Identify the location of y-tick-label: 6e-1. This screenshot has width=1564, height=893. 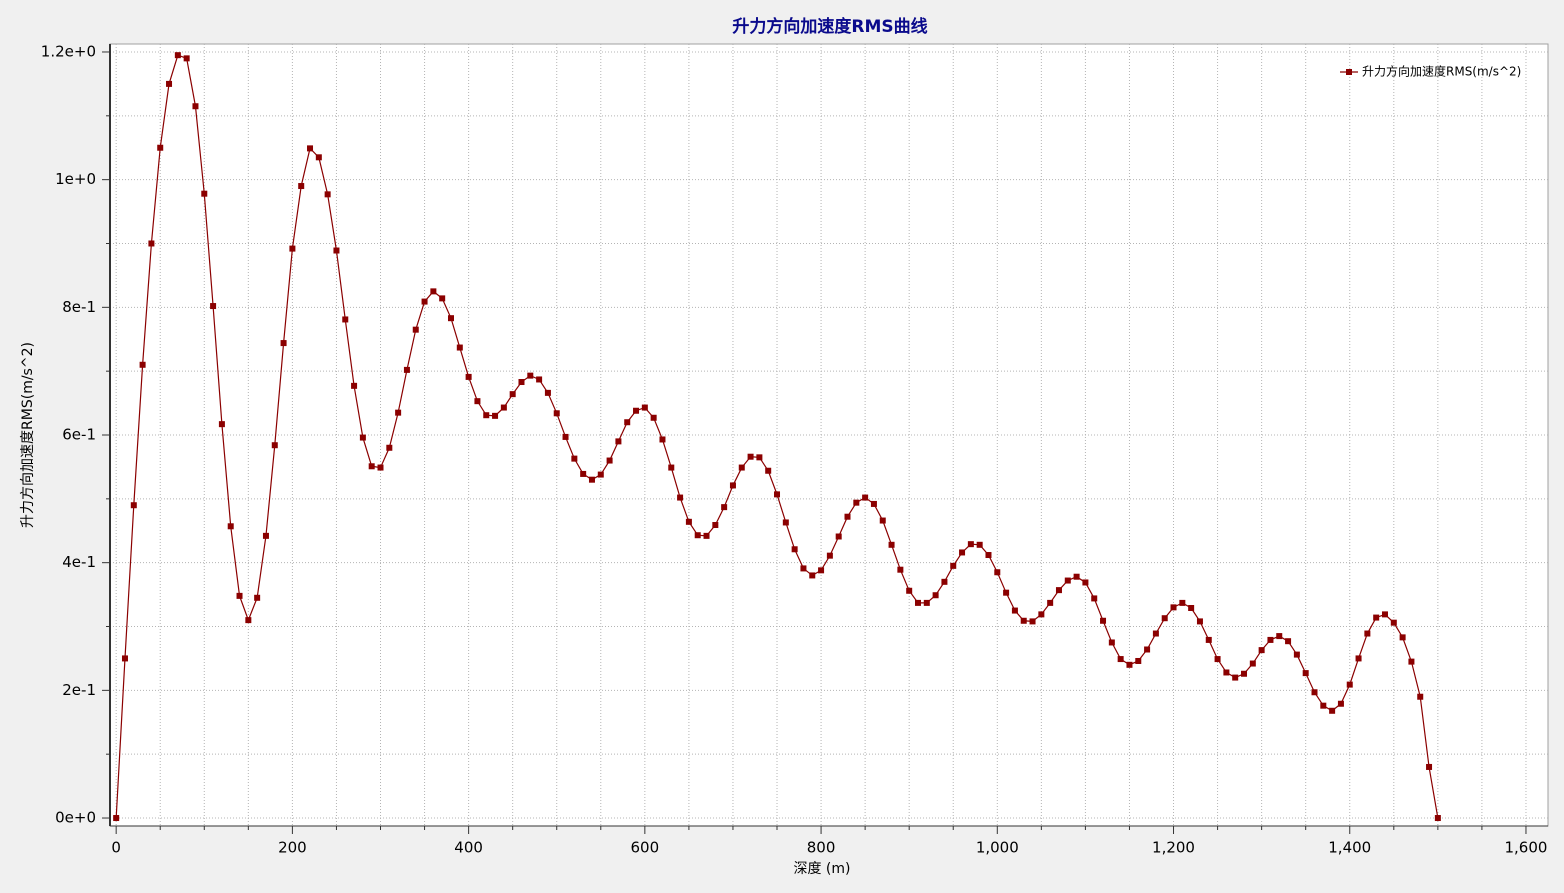
(79, 435).